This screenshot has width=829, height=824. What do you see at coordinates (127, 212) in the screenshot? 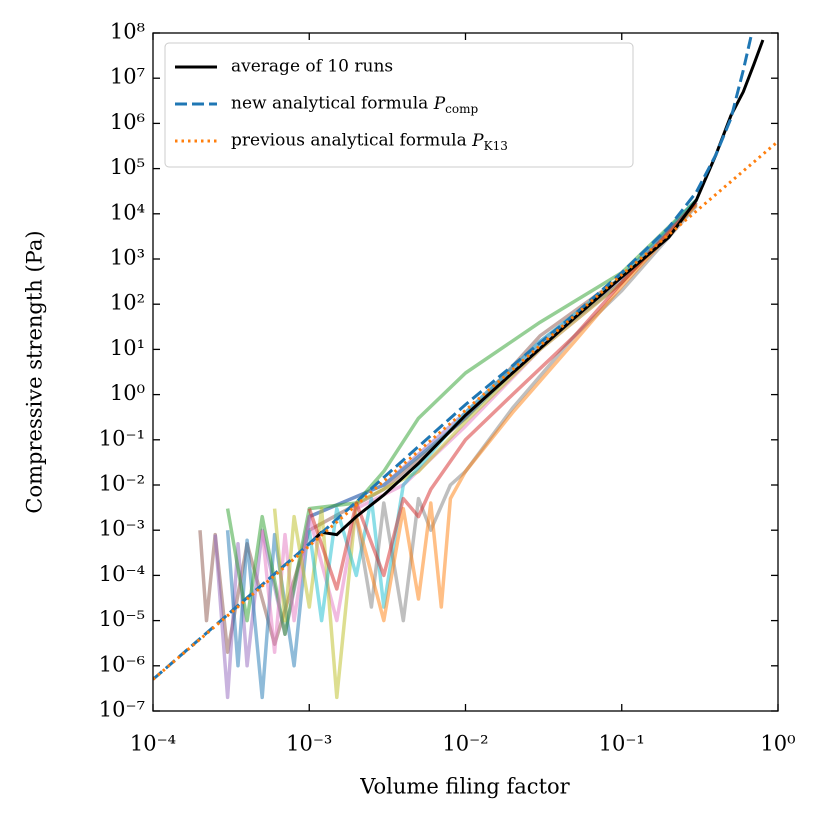
I see `y-tick-label: 10⁴` at bounding box center [127, 212].